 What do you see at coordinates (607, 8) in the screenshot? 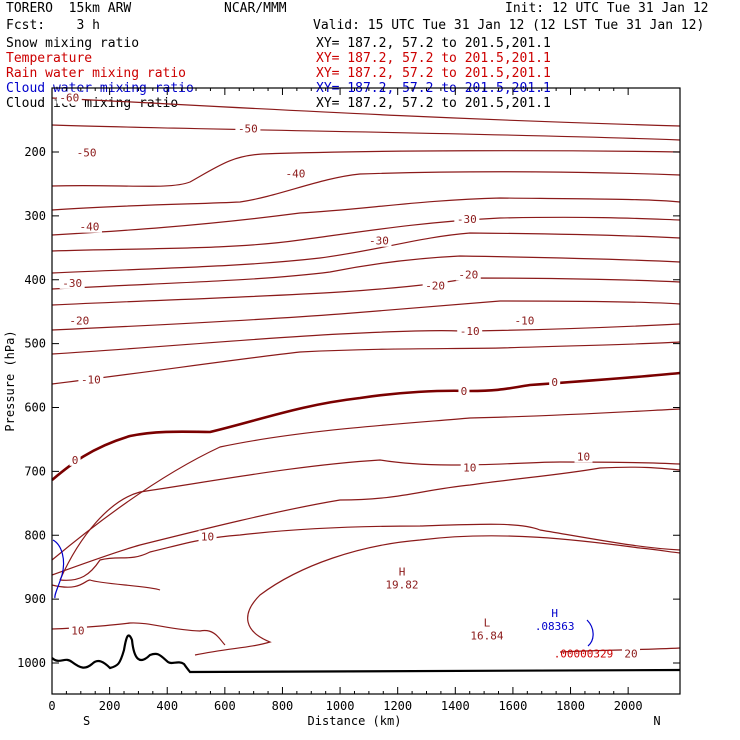
I see `init-time: Init: 12 UTC Tue 31 Jan 12` at bounding box center [607, 8].